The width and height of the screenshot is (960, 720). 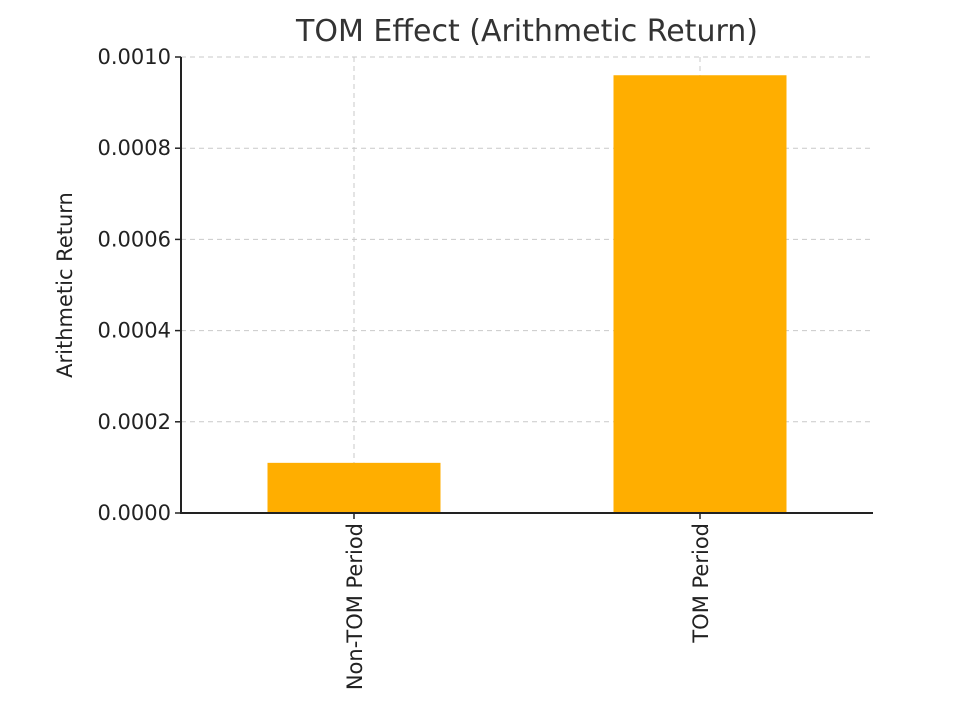 What do you see at coordinates (701, 583) in the screenshot?
I see `x-tick-label: TOM Period` at bounding box center [701, 583].